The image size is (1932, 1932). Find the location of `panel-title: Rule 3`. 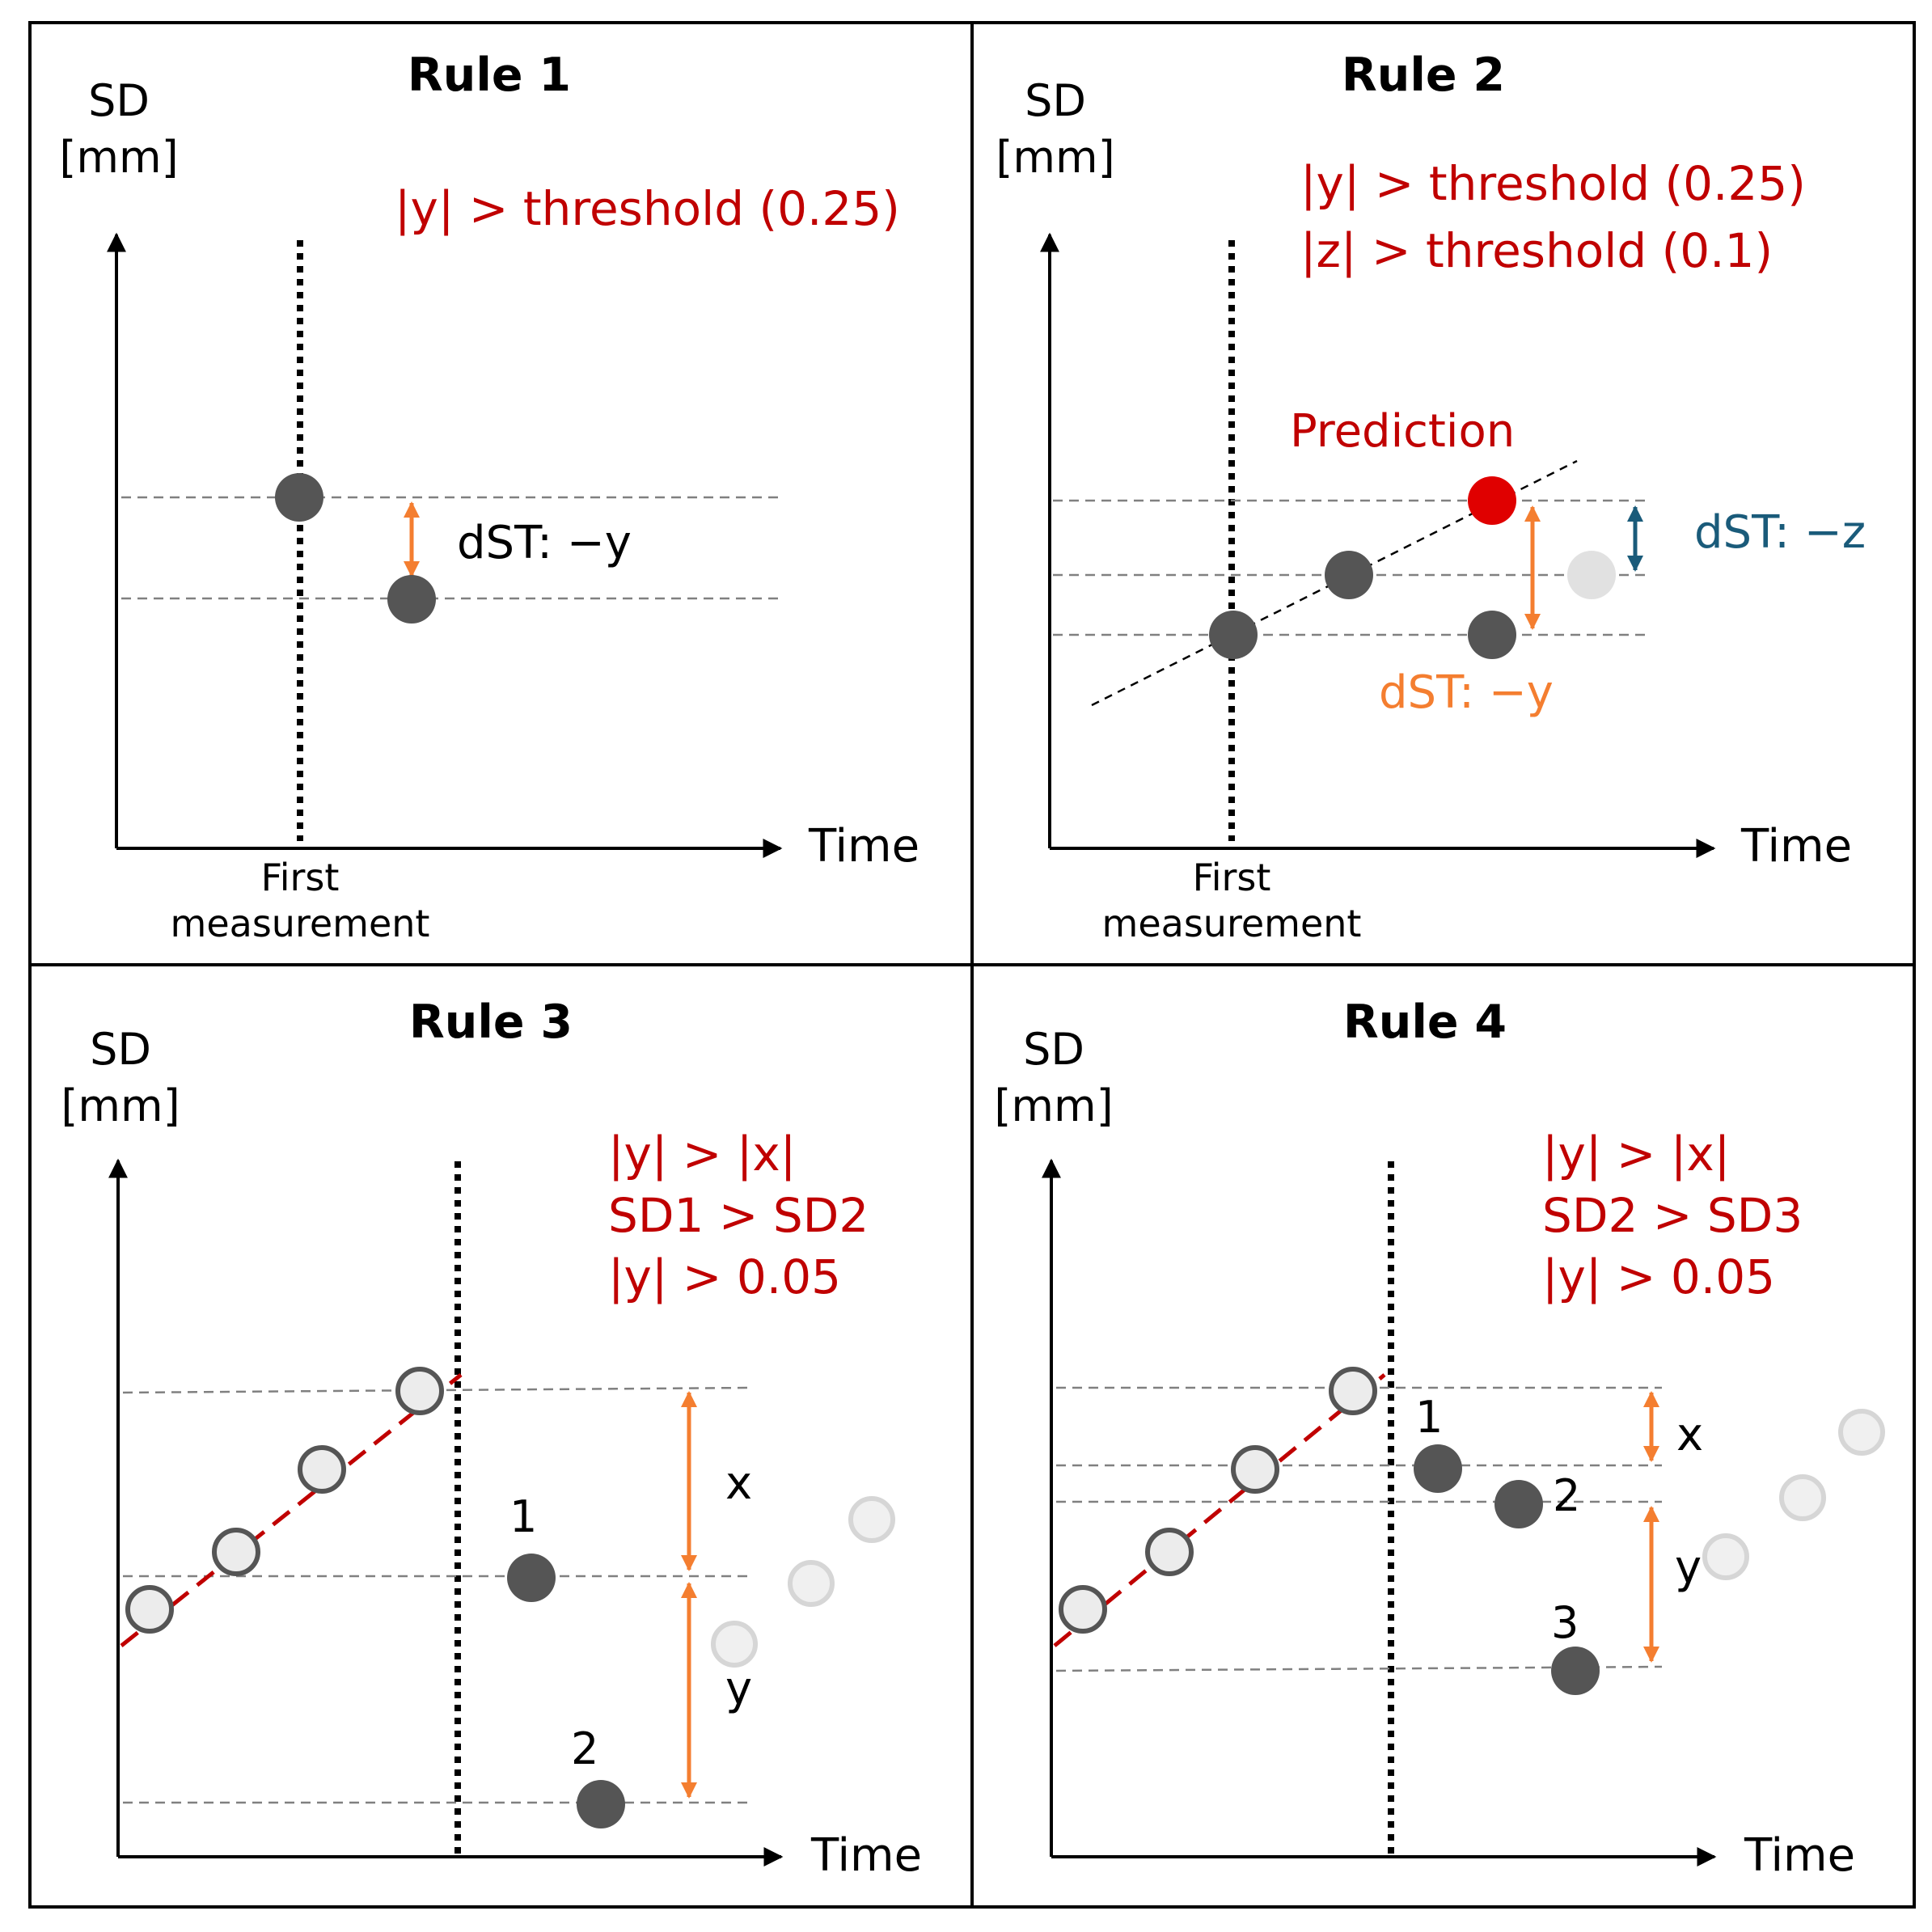

panel-title: Rule 3 is located at coordinates (491, 1022).